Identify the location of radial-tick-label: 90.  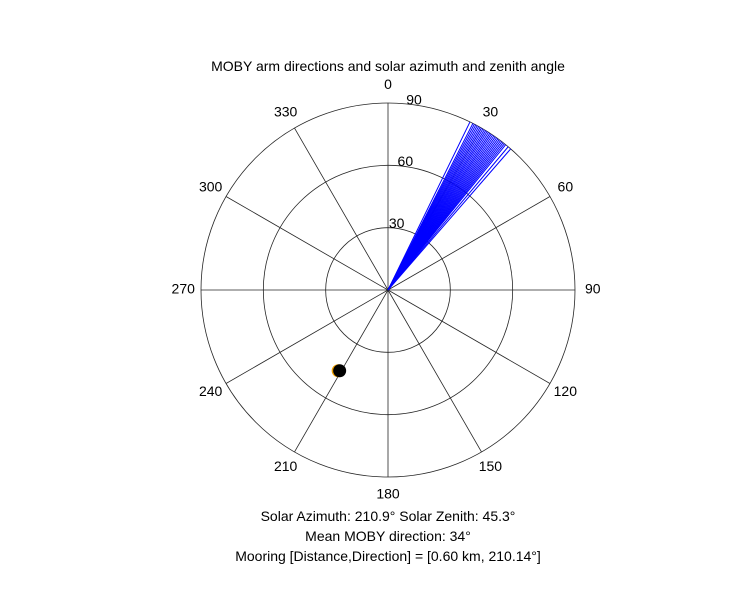
(414, 100).